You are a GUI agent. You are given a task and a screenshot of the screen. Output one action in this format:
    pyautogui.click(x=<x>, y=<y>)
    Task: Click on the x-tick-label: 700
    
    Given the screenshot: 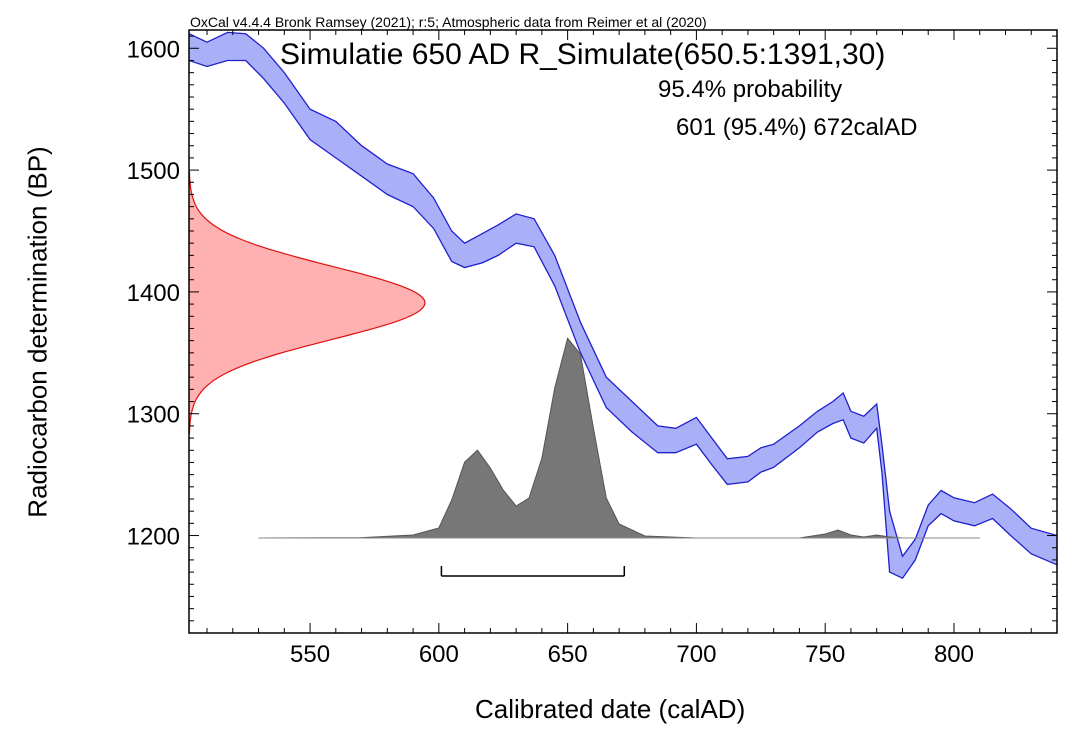 What is the action you would take?
    pyautogui.click(x=696, y=654)
    